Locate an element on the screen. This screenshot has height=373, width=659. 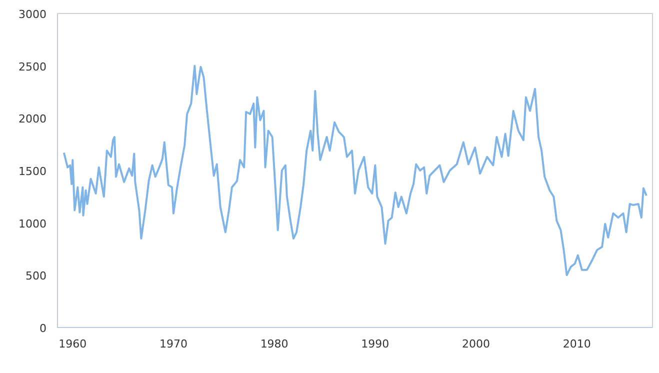
x-tick-label: 2010 is located at coordinates (576, 344).